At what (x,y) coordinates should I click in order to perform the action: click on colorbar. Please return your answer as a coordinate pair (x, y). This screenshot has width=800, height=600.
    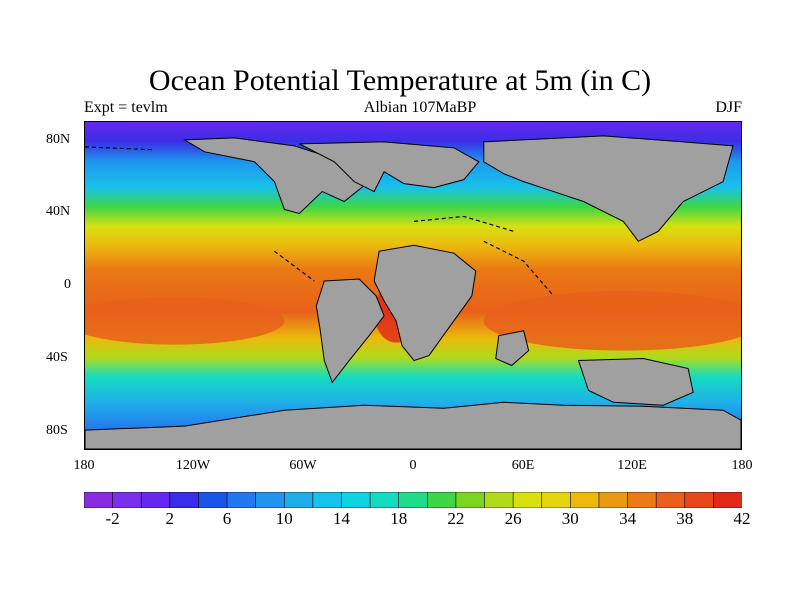
    Looking at the image, I should click on (413, 500).